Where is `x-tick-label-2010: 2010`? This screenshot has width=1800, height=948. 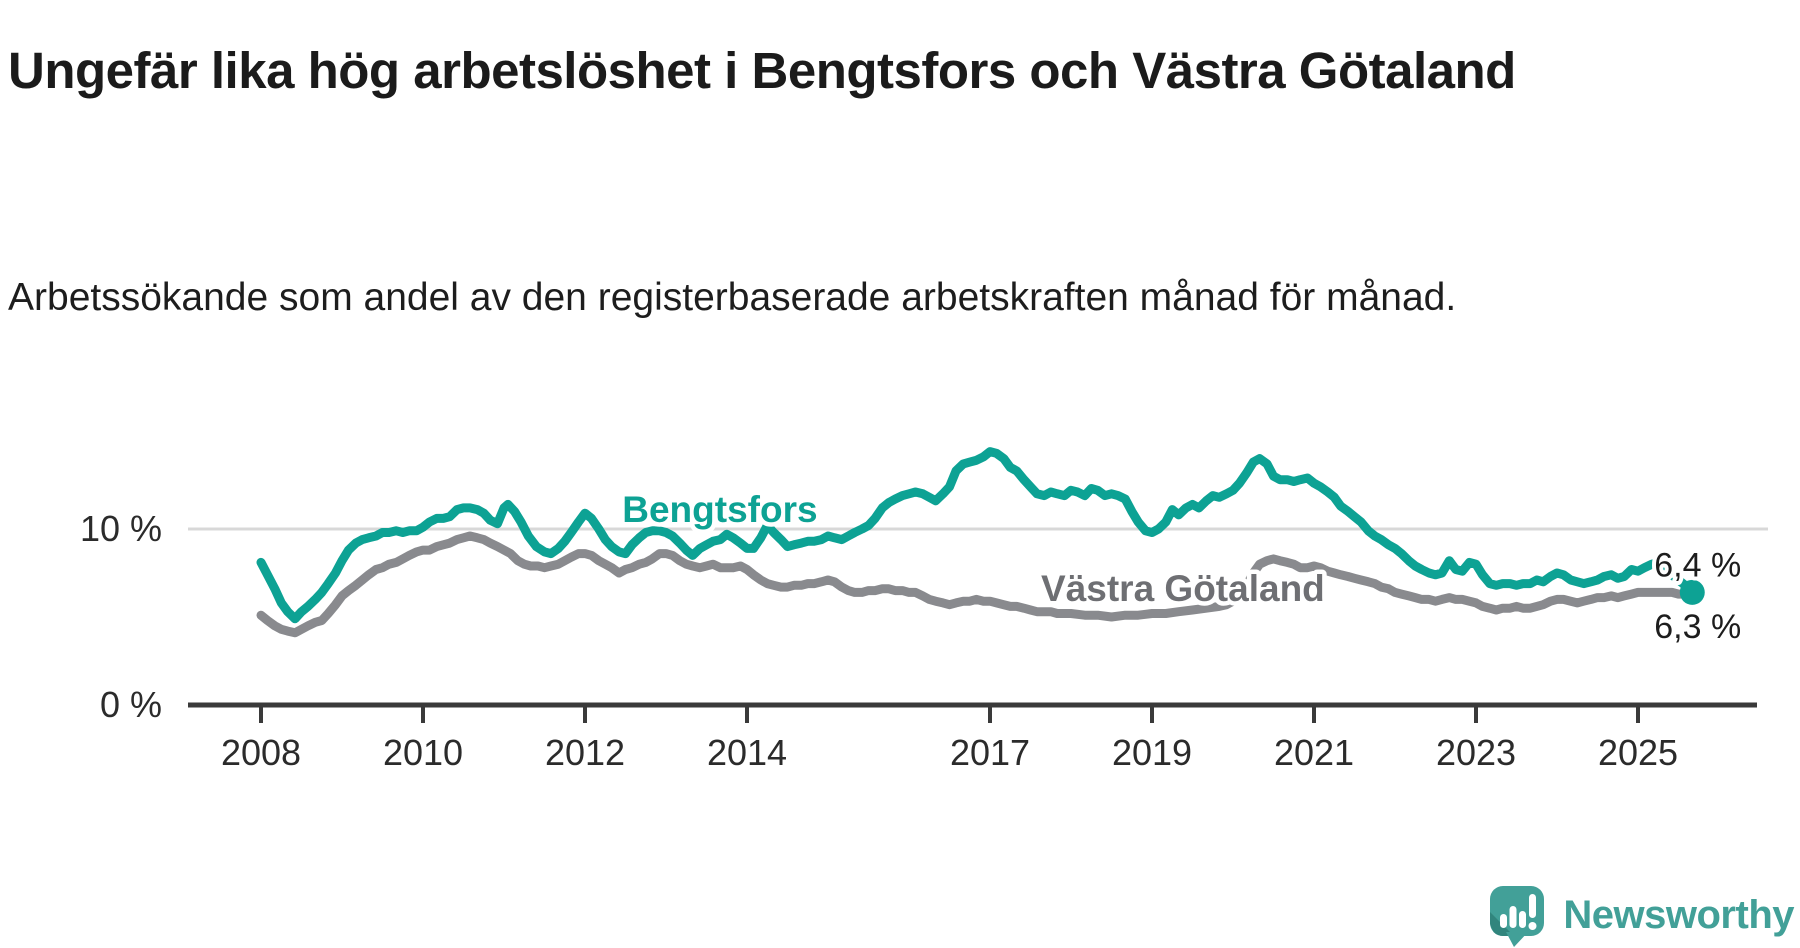
x-tick-label-2010: 2010 is located at coordinates (423, 752).